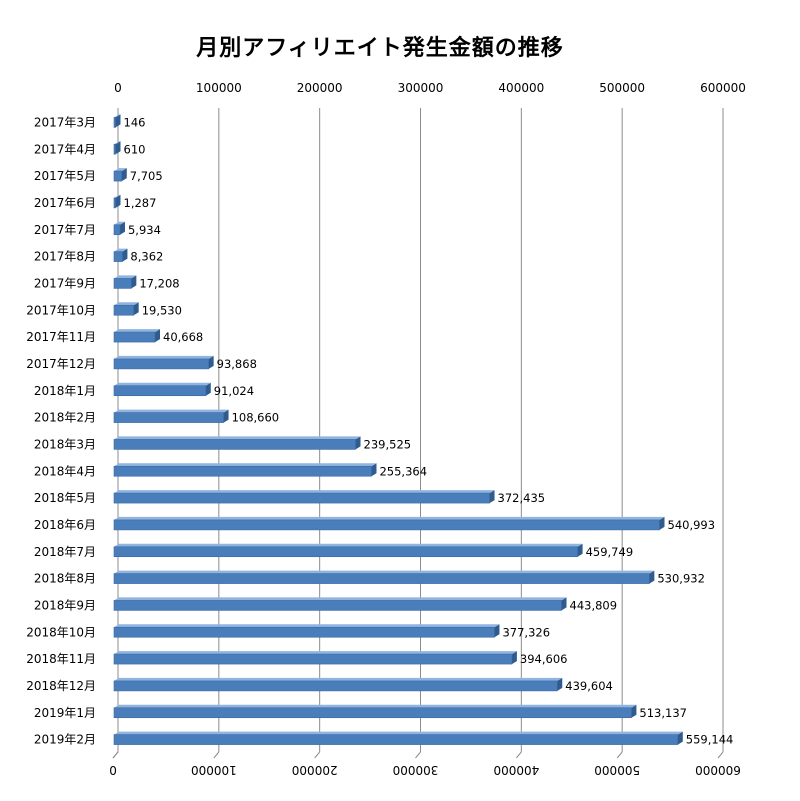  Describe the element at coordinates (144, 230) in the screenshot. I see `data-label: 5,934` at that location.